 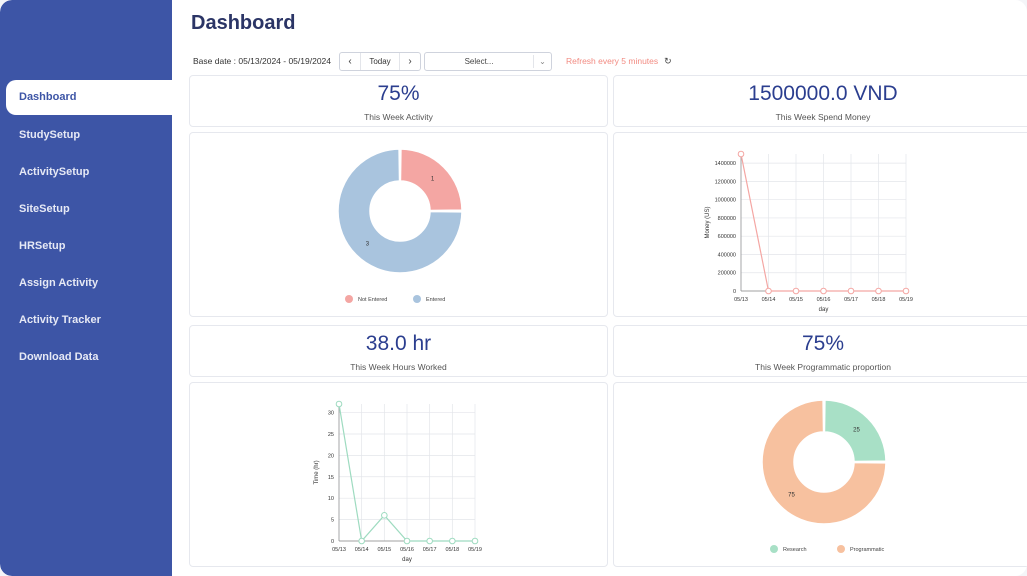 What do you see at coordinates (612, 61) in the screenshot?
I see `refresh-text: Refresh every 5 minutes` at bounding box center [612, 61].